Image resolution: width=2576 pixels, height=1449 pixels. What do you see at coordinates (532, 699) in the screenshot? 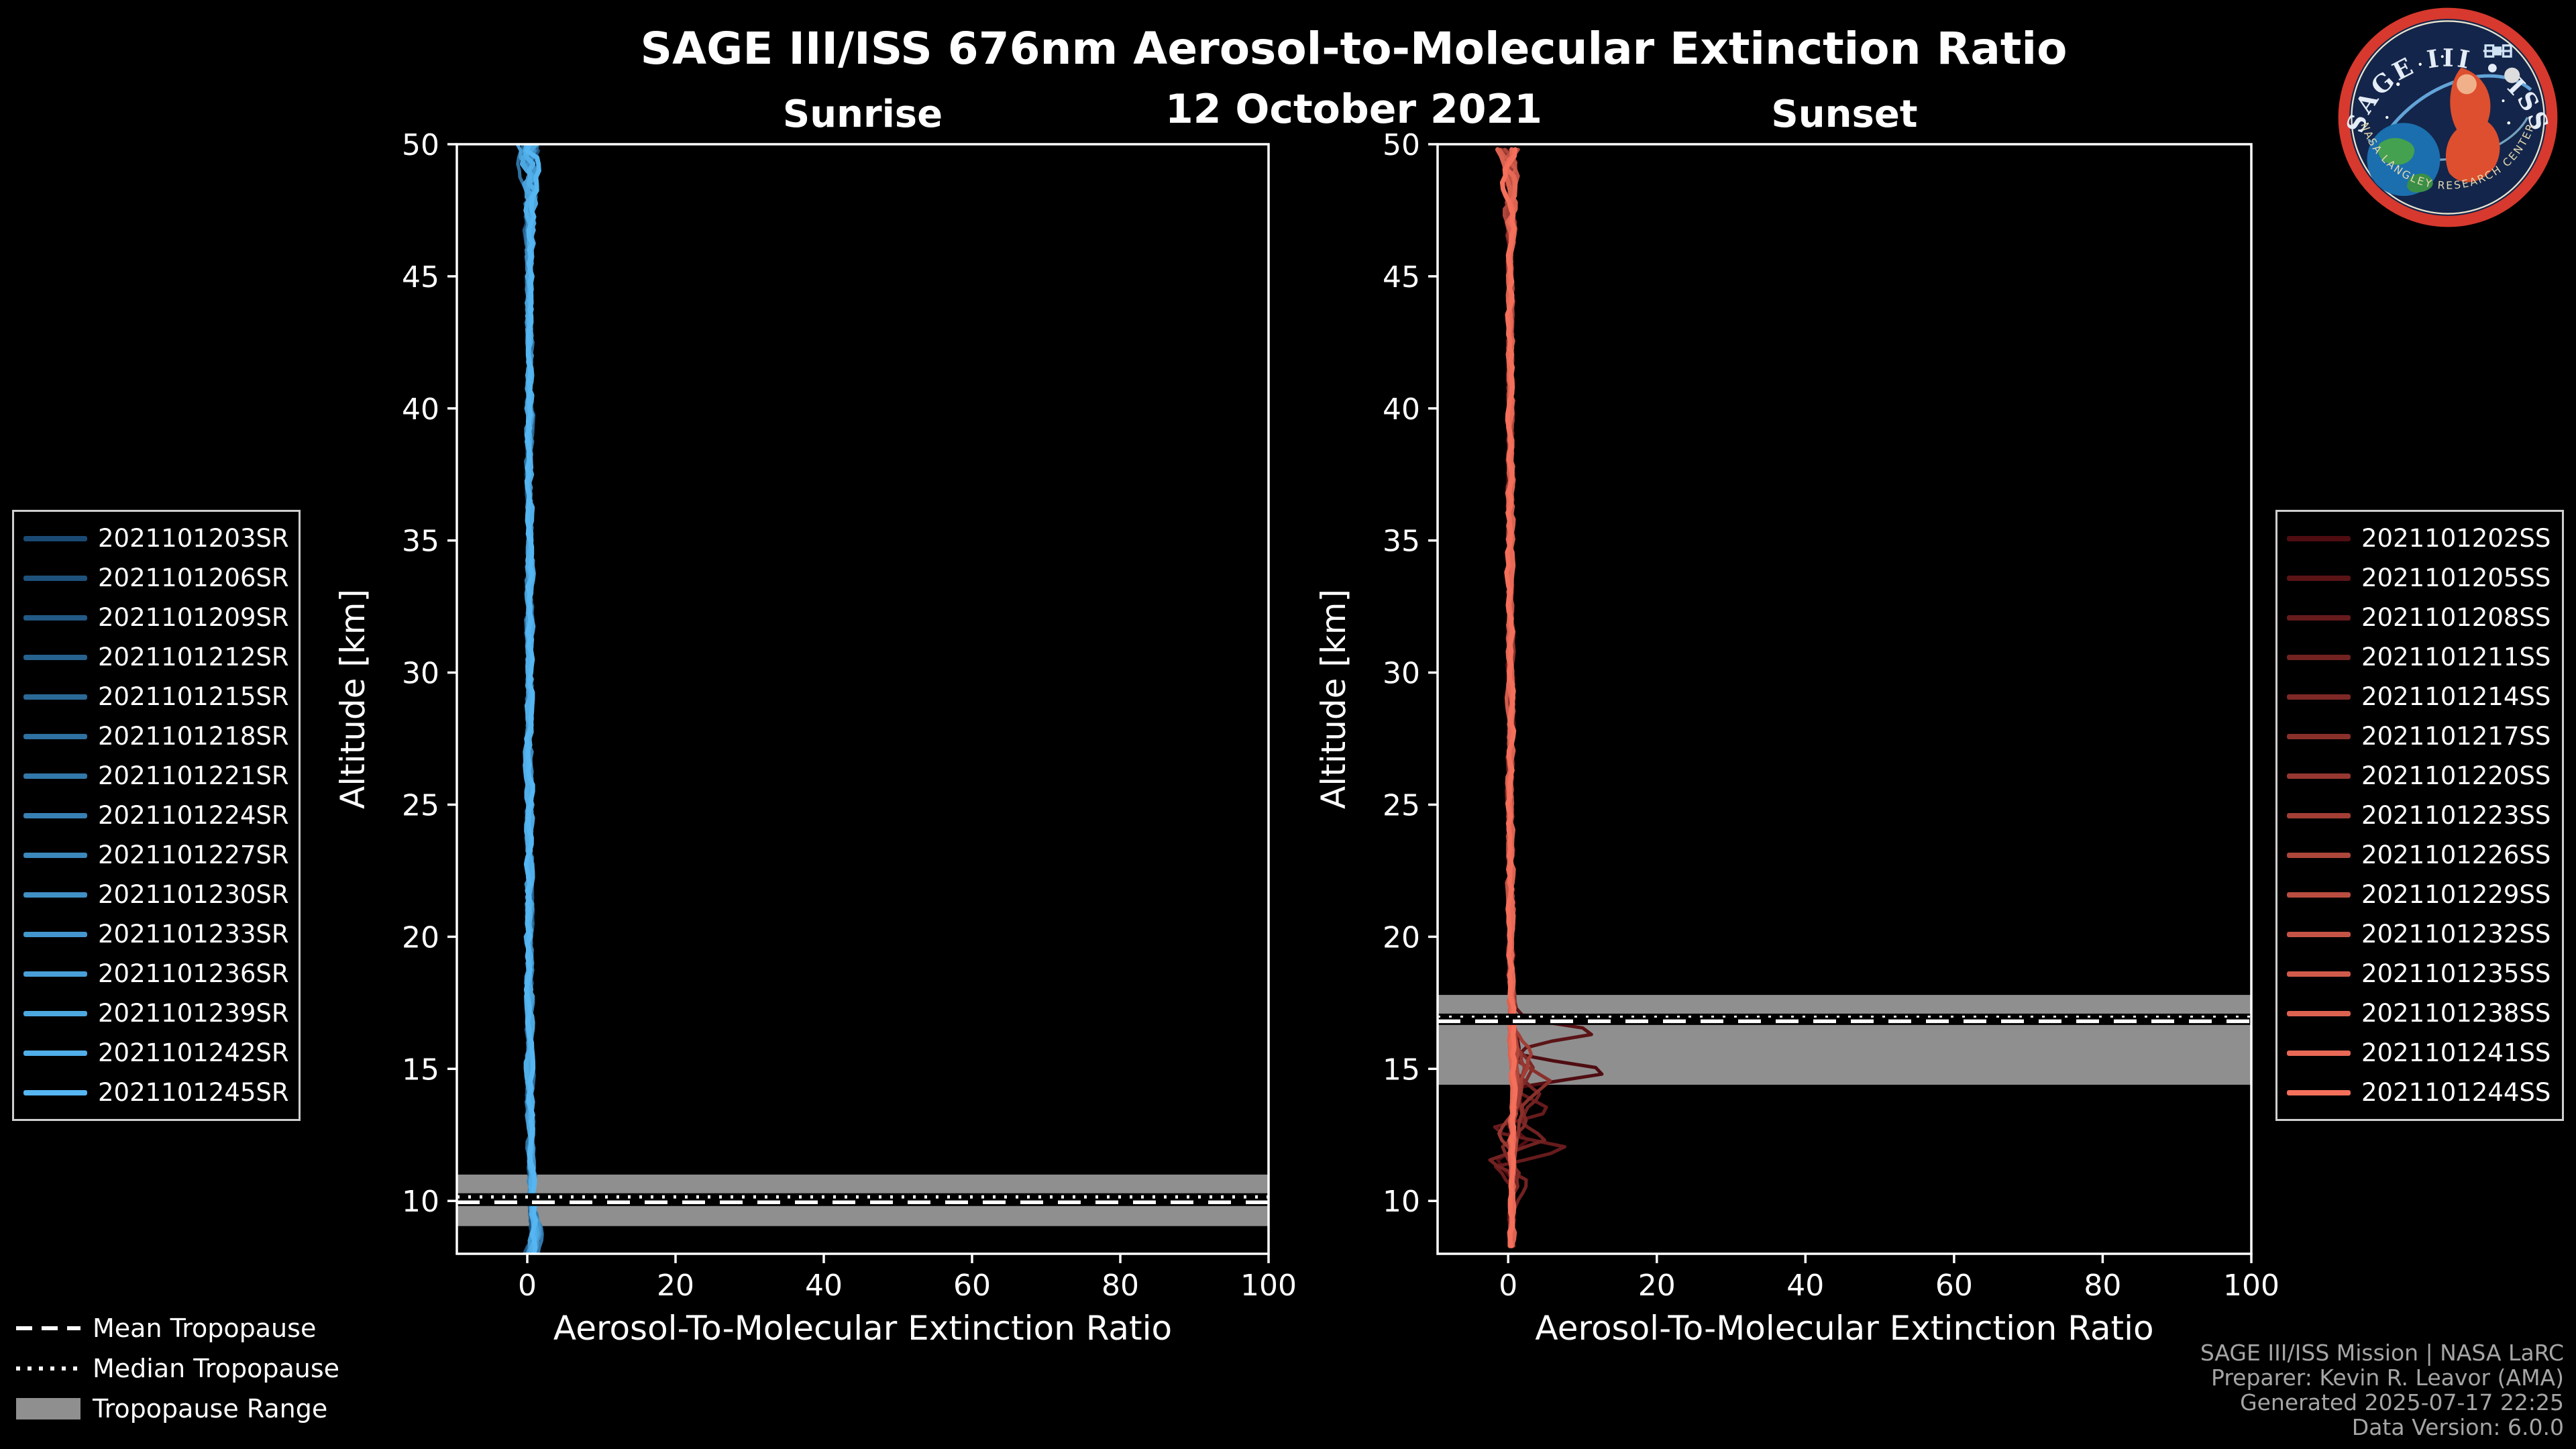
I see `profile-line-2021101245SR` at bounding box center [532, 699].